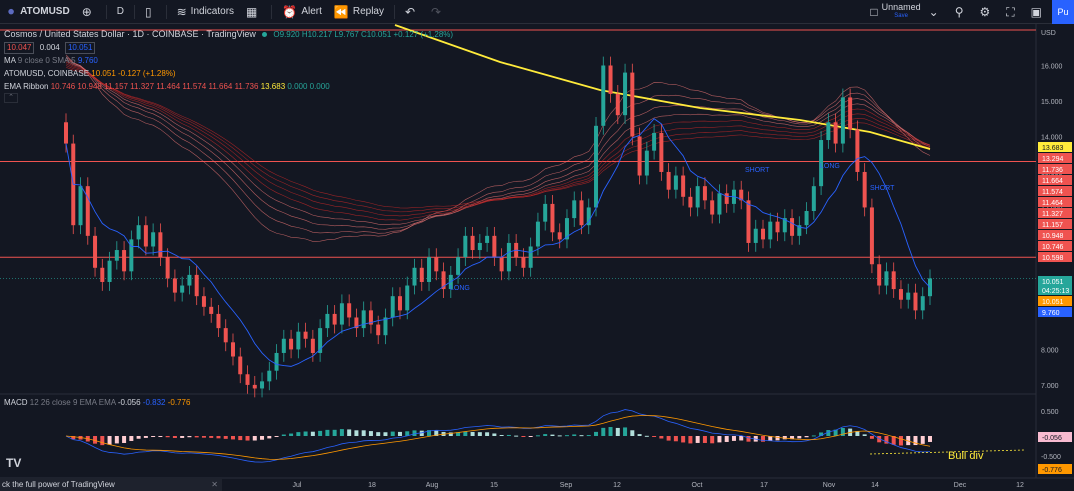 The image size is (1074, 491). What do you see at coordinates (214, 484) in the screenshot?
I see `close-icon: ✕` at bounding box center [214, 484].